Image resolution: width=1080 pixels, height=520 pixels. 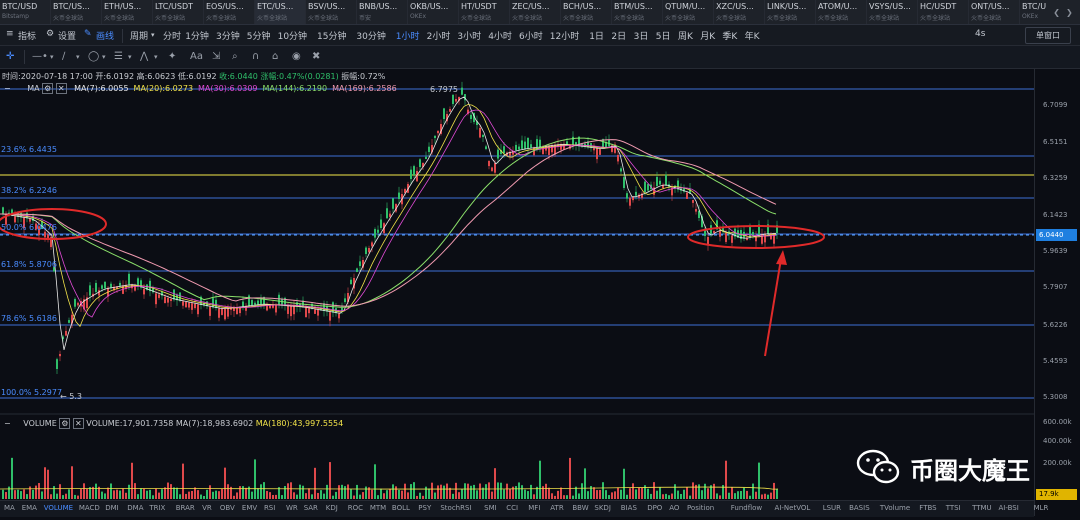 I want to click on indicator-tab: BASIS, so click(x=859, y=508).